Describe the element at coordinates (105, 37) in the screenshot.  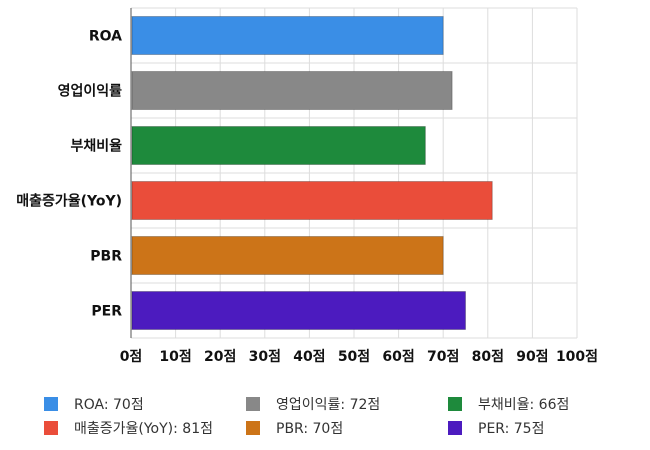
I see `y-tick-label: ROA` at that location.